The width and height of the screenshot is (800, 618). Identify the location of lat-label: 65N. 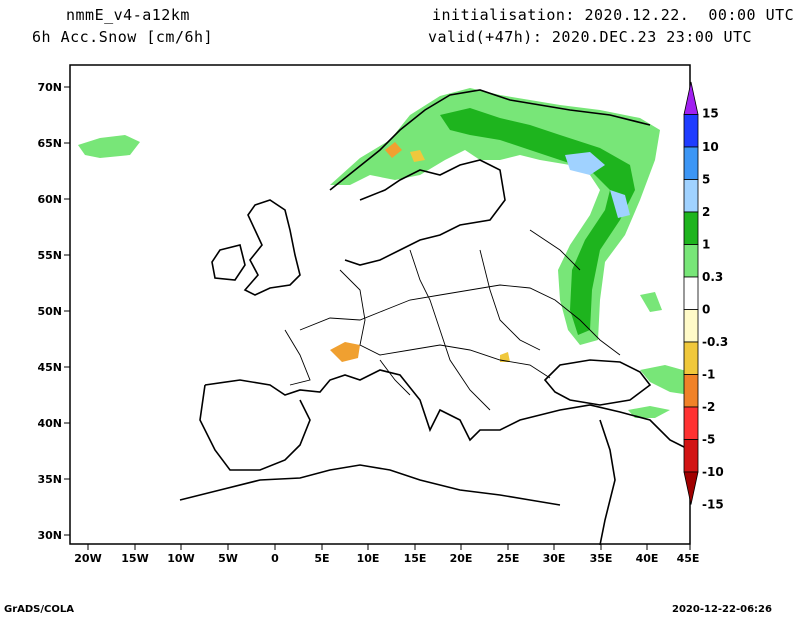
(49, 143).